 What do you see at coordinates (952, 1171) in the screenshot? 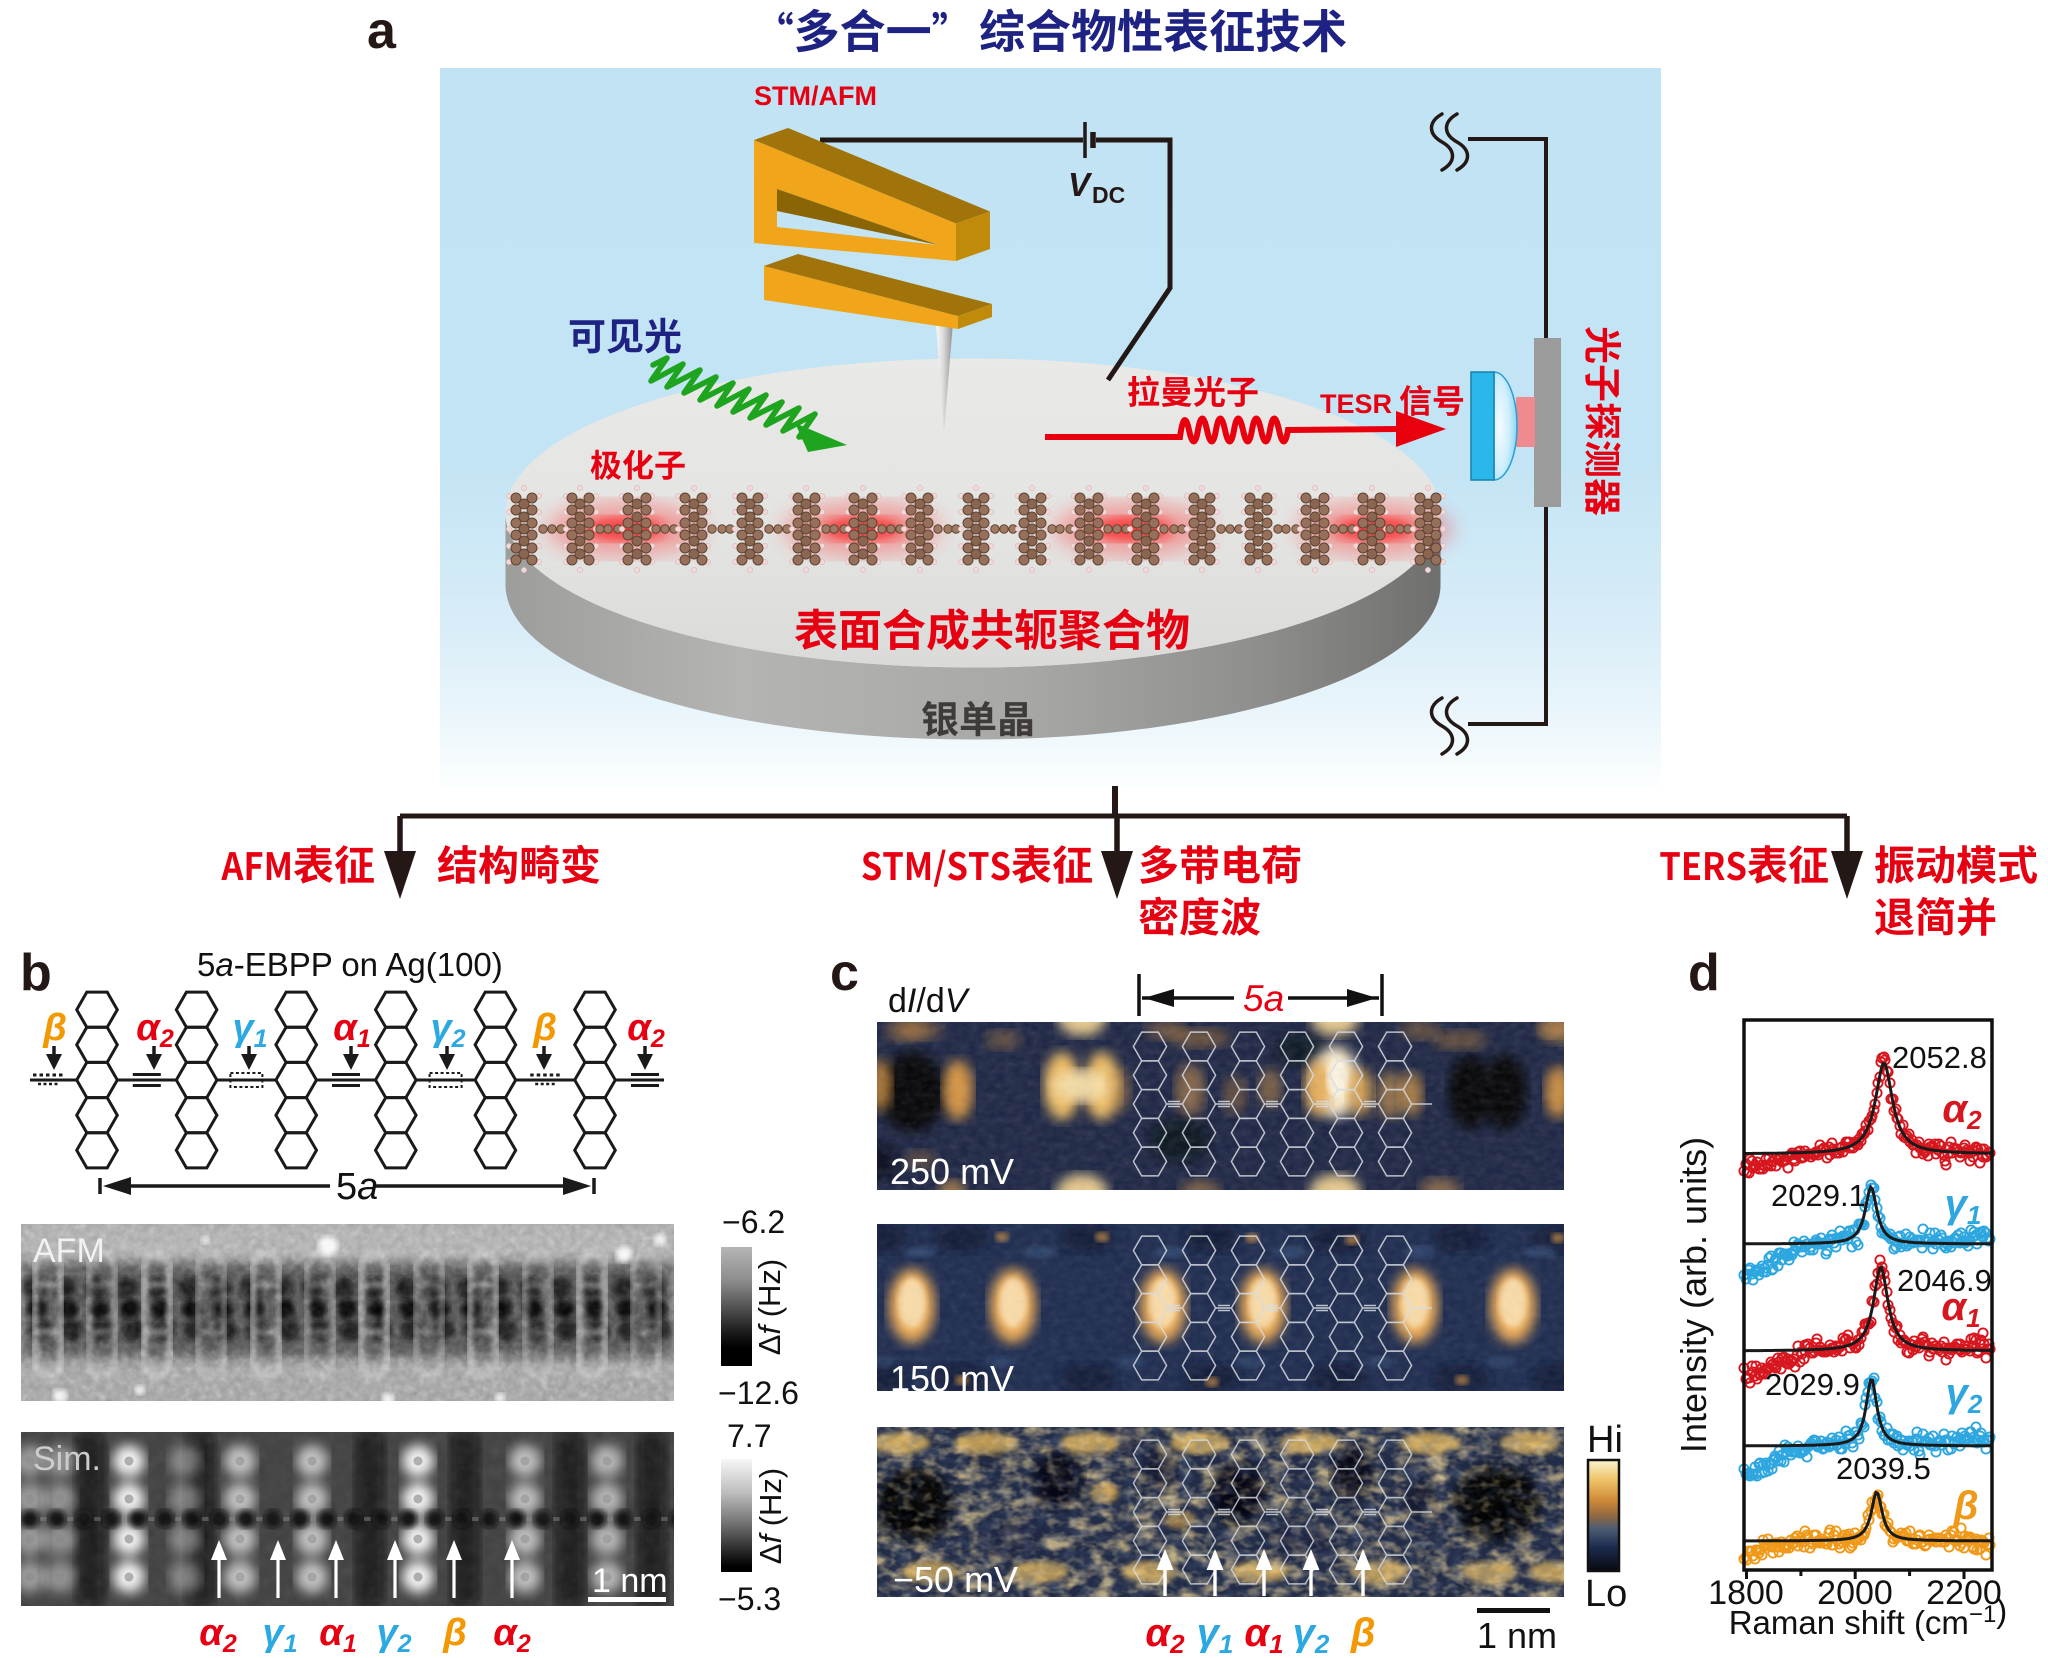
I see `svg-text: 250 mV` at bounding box center [952, 1171].